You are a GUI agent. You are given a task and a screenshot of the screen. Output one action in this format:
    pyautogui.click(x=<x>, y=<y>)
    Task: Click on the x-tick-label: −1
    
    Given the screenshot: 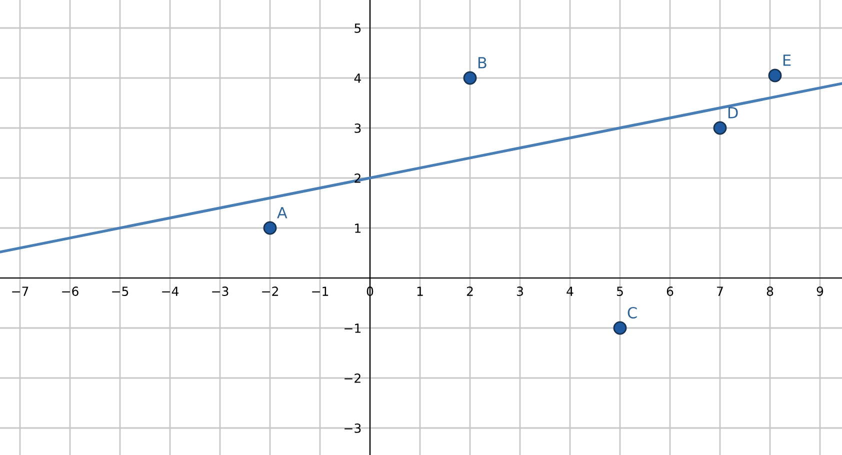 What is the action you would take?
    pyautogui.click(x=320, y=291)
    